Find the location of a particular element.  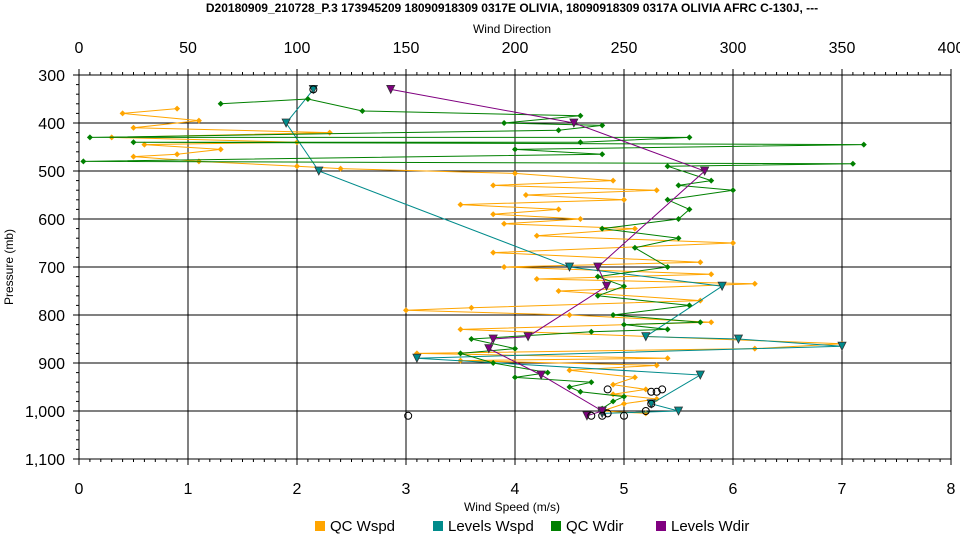

y-axis-tick-label: 400 is located at coordinates (51, 124).